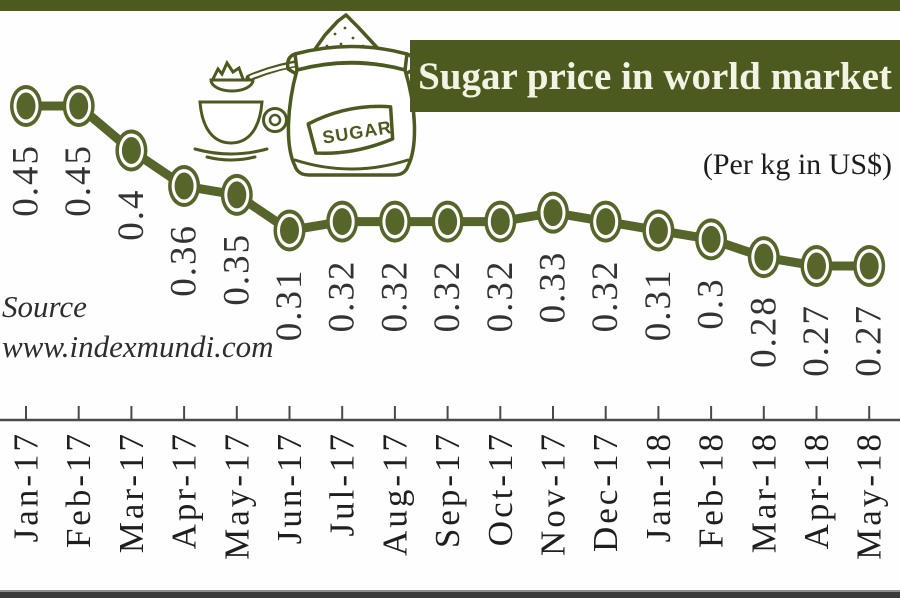  What do you see at coordinates (797, 164) in the screenshot?
I see `unit-note: (Per kg in US$)` at bounding box center [797, 164].